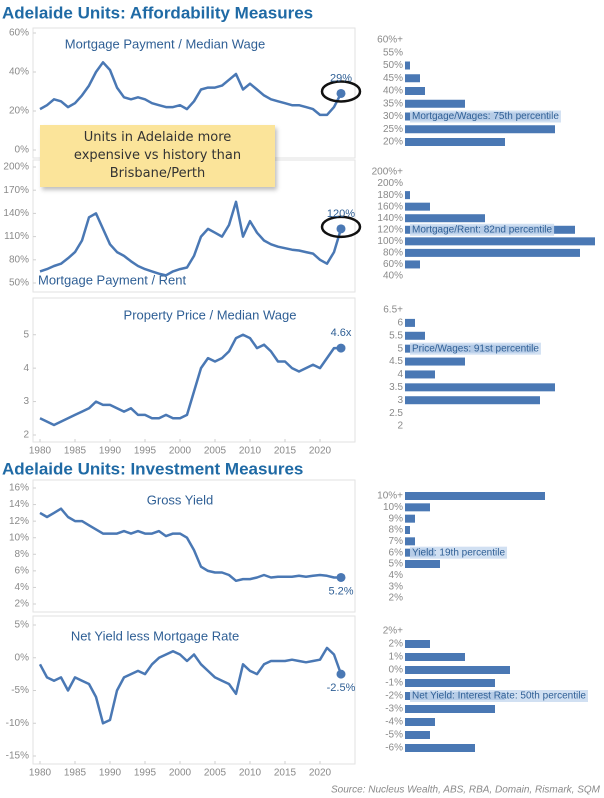  What do you see at coordinates (22, 625) in the screenshot?
I see `y-tick-label: 5%` at bounding box center [22, 625].